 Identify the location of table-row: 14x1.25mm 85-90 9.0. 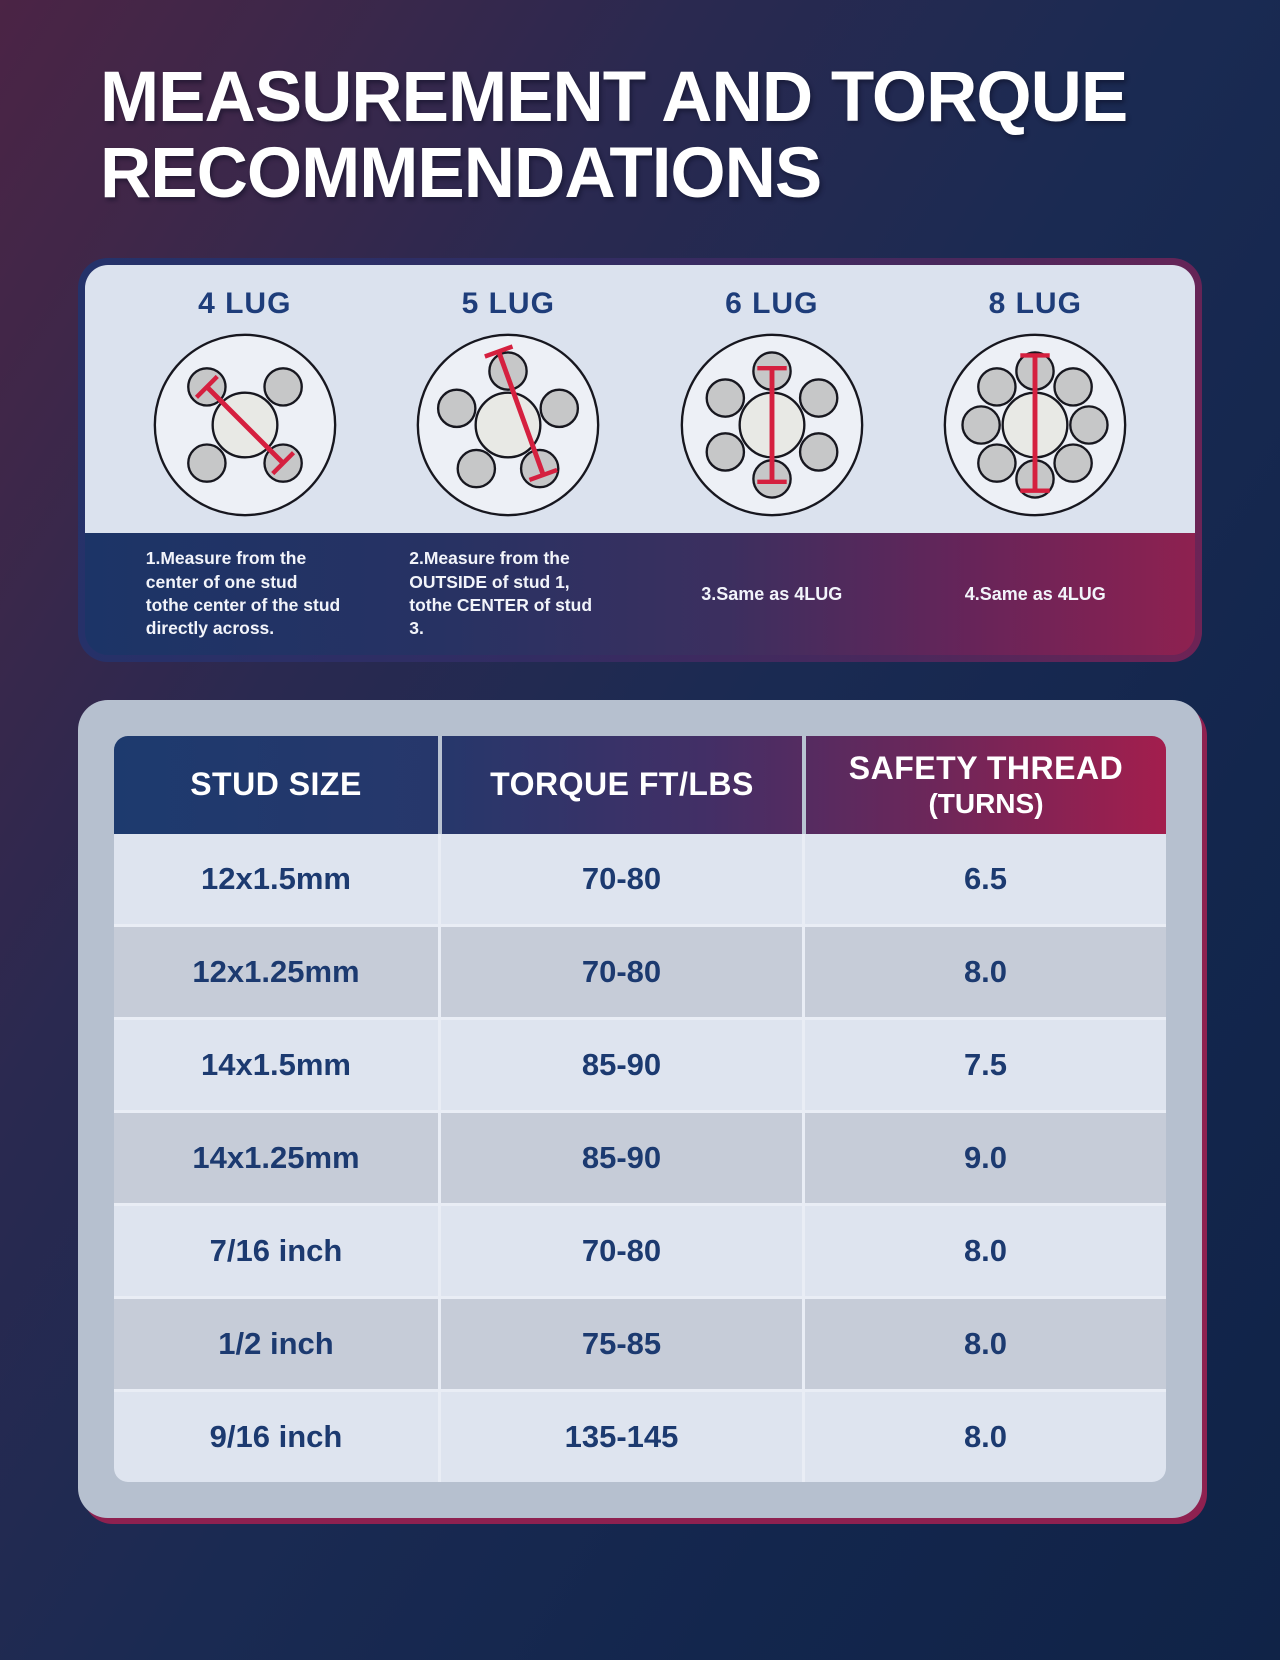
(640, 1156).